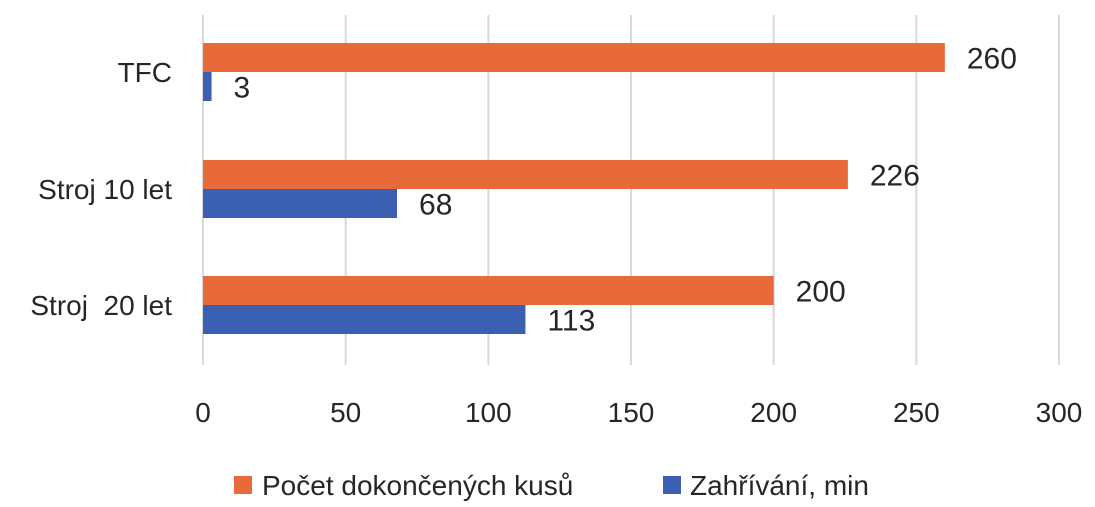 Image resolution: width=1095 pixels, height=507 pixels. Describe the element at coordinates (145, 72) in the screenshot. I see `category-label-tfc: TFC` at that location.